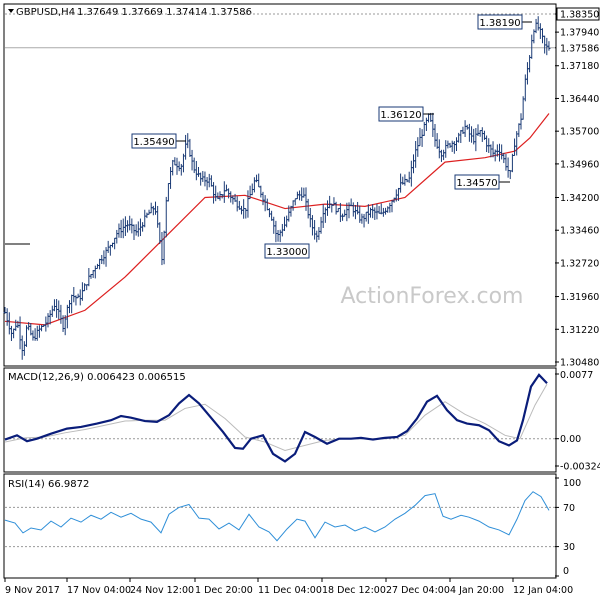 This screenshot has height=600, width=600. I want to click on price-tick: 1.37180, so click(577, 66).